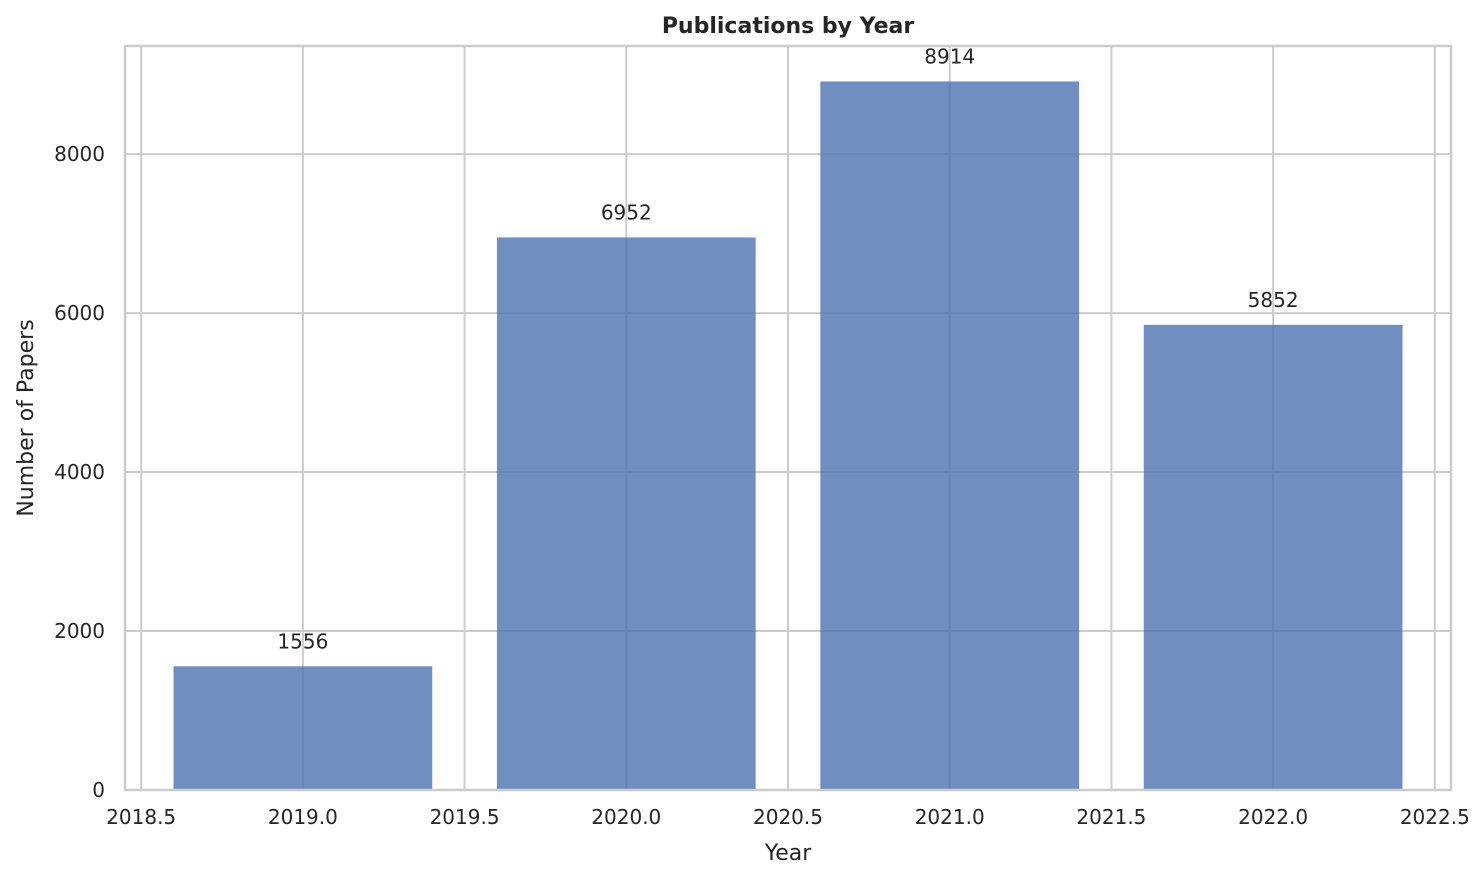 The width and height of the screenshot is (1476, 880). What do you see at coordinates (1273, 300) in the screenshot?
I see `data-label-5852: 5852` at bounding box center [1273, 300].